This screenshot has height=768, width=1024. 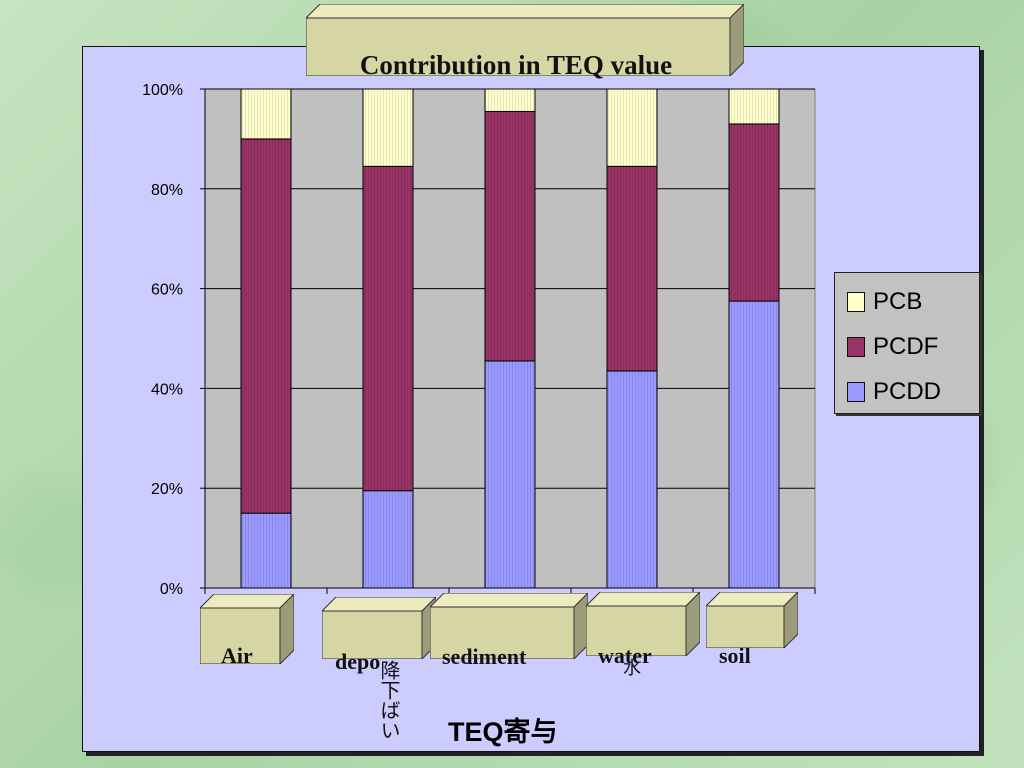 I want to click on bar-pcdd-sediment, so click(x=510, y=474).